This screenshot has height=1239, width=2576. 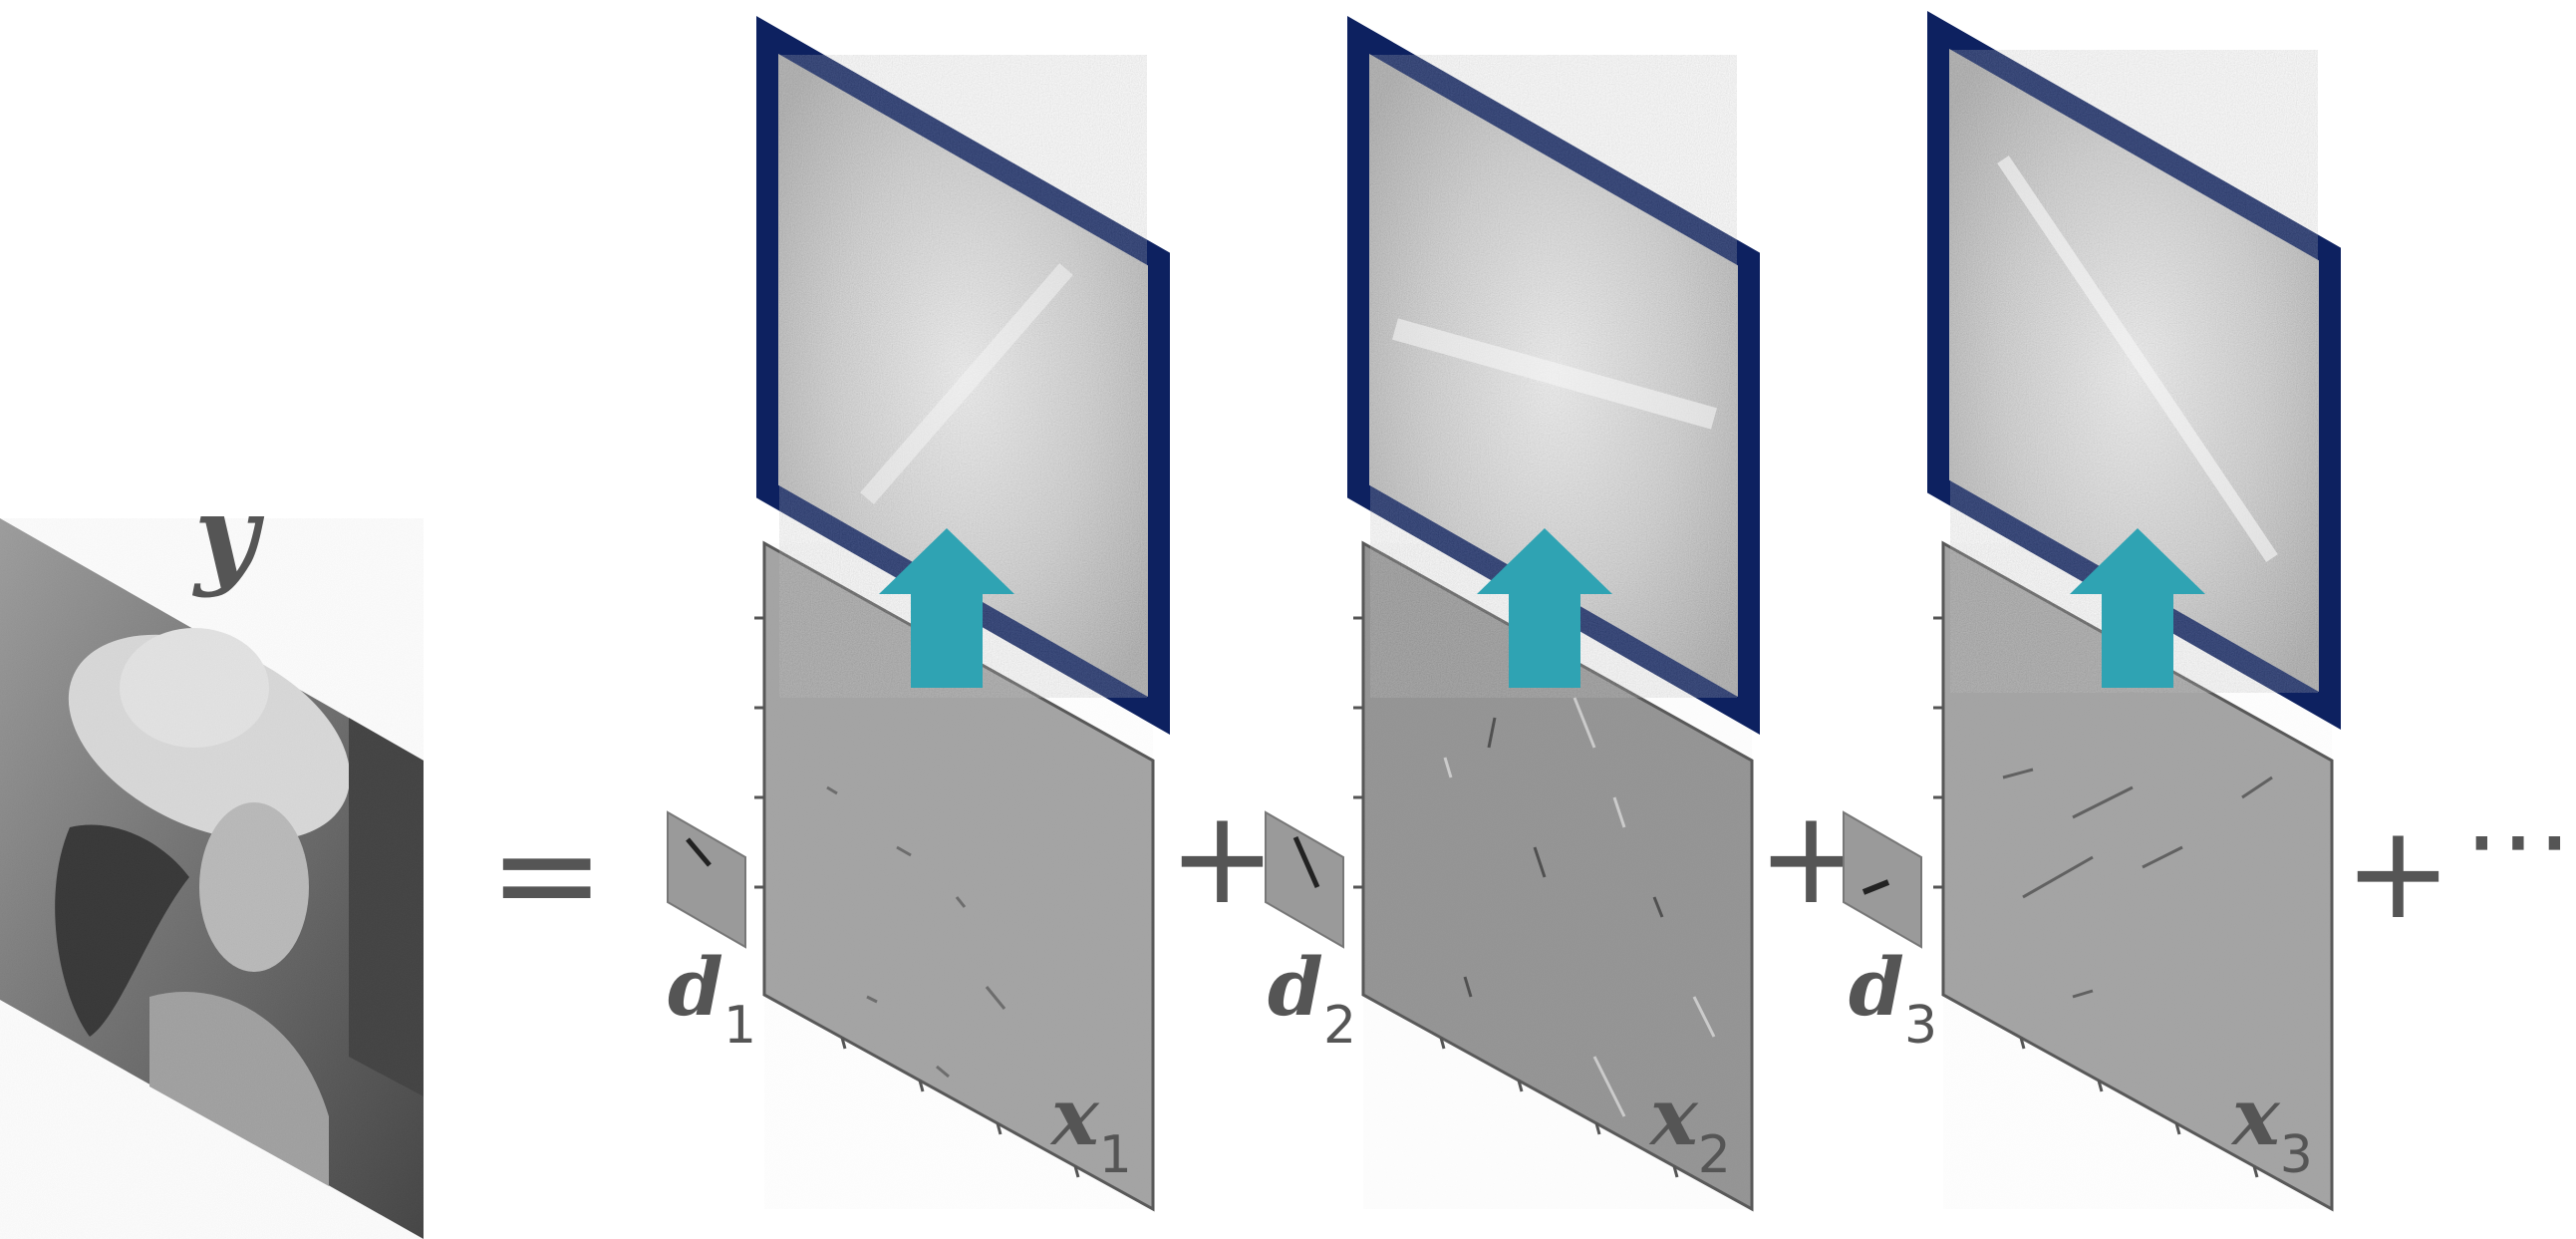 I want to click on photo-noise-overlay, so click(x=212, y=879).